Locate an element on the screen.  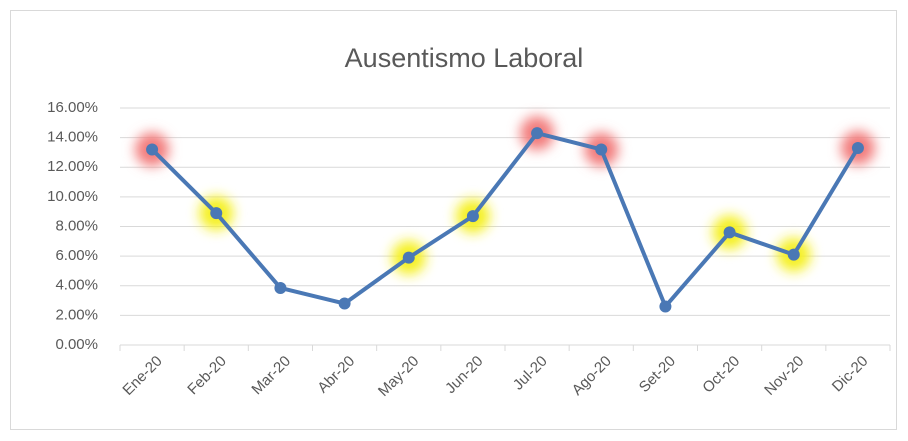
y-tick-label: 12.00% is located at coordinates (72, 166).